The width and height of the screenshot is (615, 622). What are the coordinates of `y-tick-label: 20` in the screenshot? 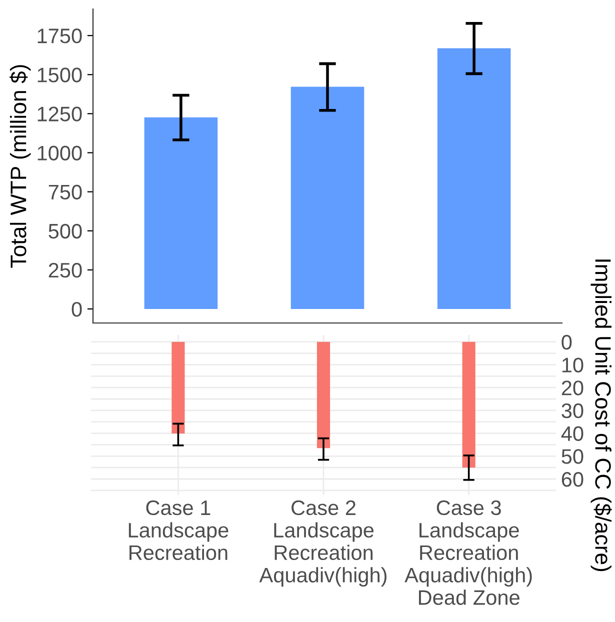 It's located at (573, 388).